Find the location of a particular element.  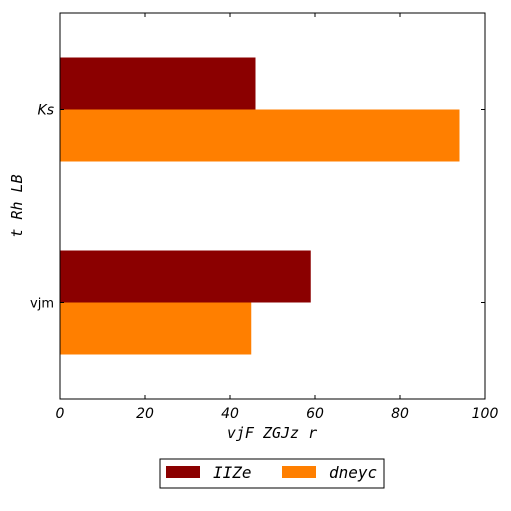

y-tick-label: vjm is located at coordinates (42, 304).